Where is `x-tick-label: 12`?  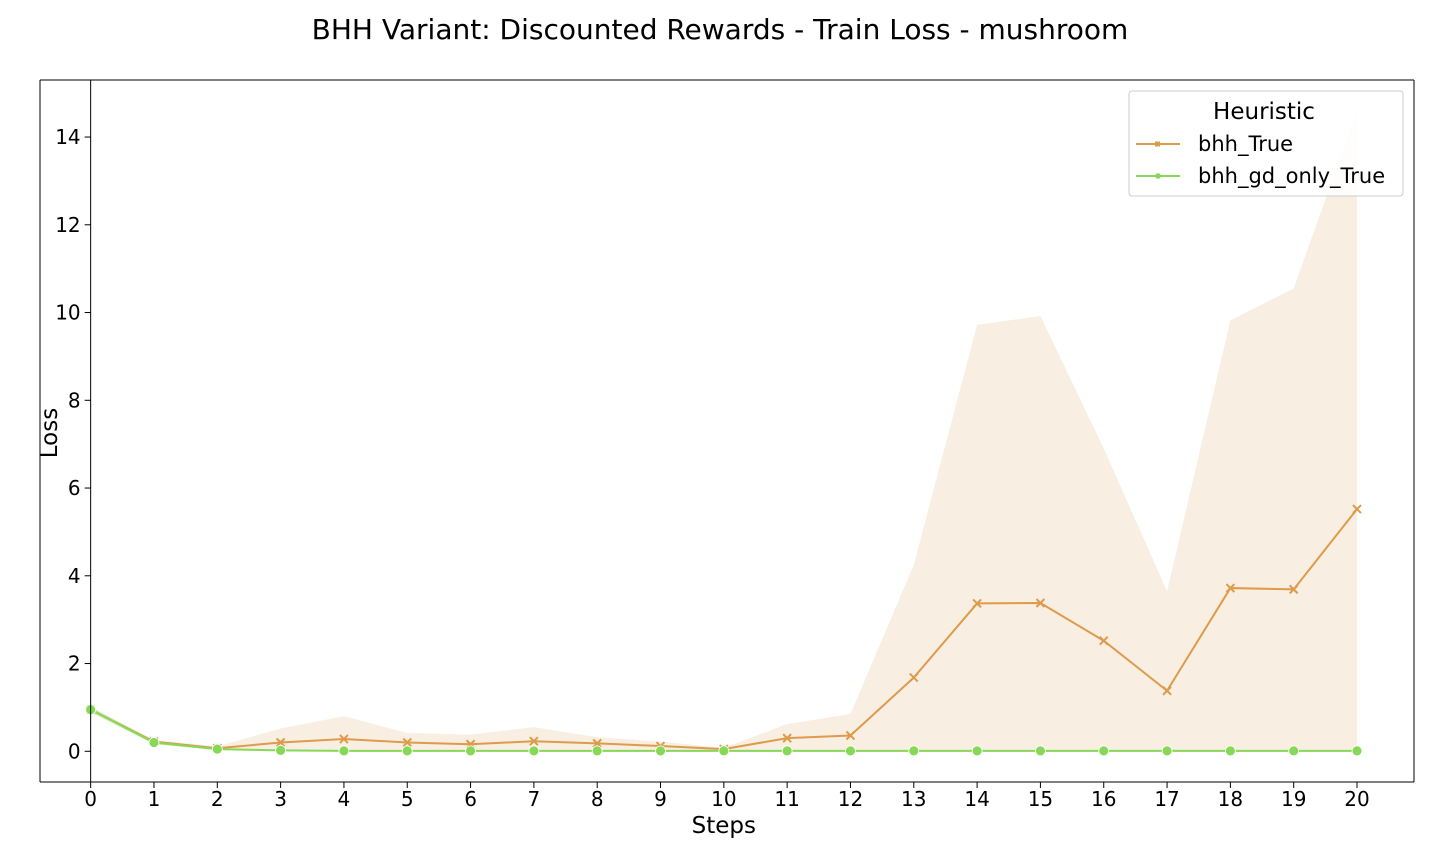
x-tick-label: 12 is located at coordinates (850, 799).